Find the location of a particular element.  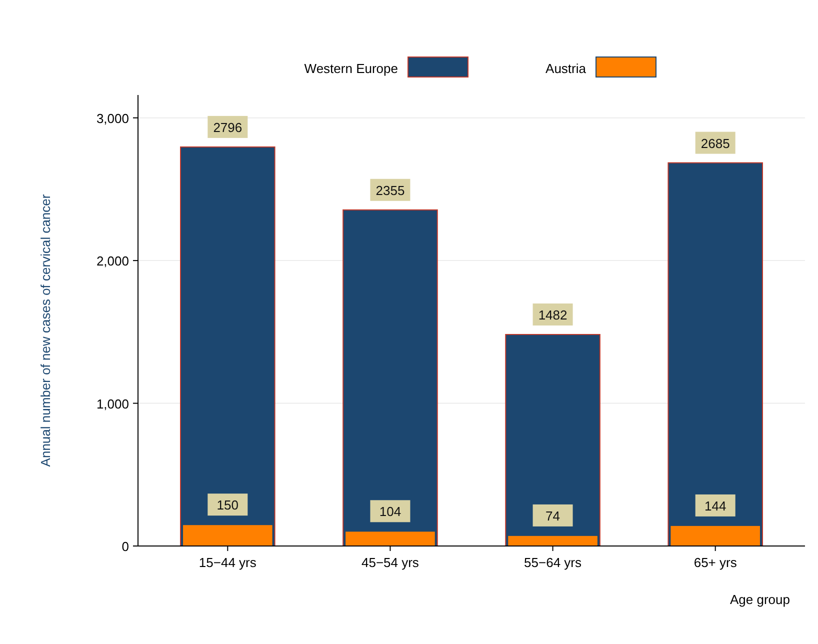

data-label: 2796 is located at coordinates (227, 127).